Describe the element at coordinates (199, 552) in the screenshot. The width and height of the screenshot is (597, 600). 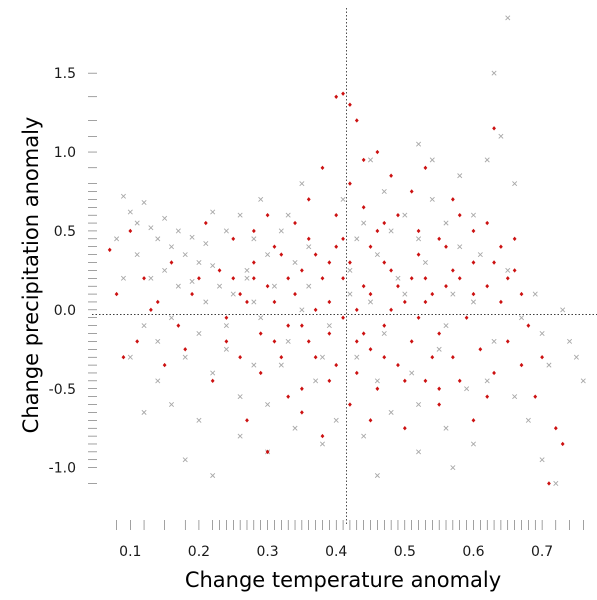
I see `x-tick-label: 0.2` at that location.